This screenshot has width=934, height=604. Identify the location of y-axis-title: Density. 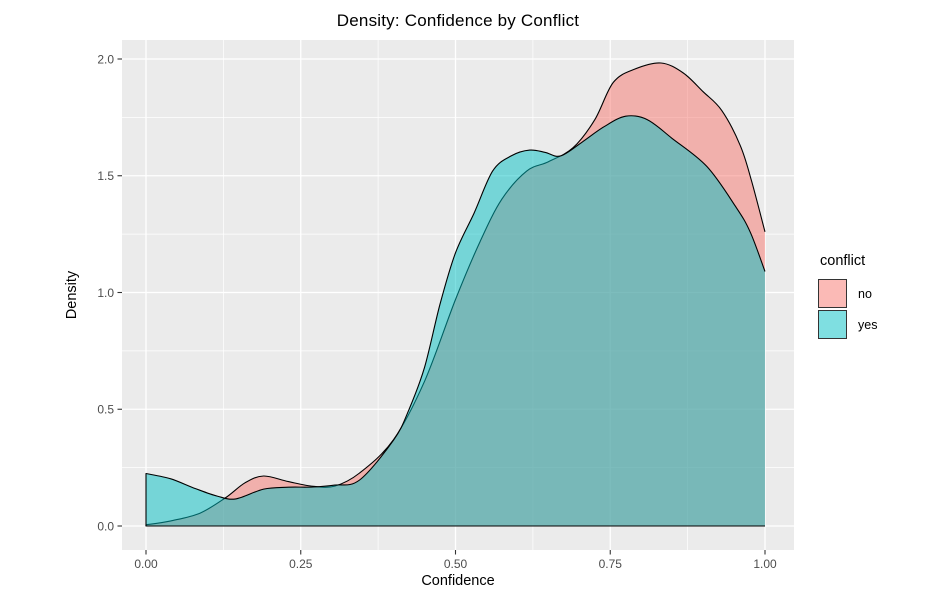
(72, 295).